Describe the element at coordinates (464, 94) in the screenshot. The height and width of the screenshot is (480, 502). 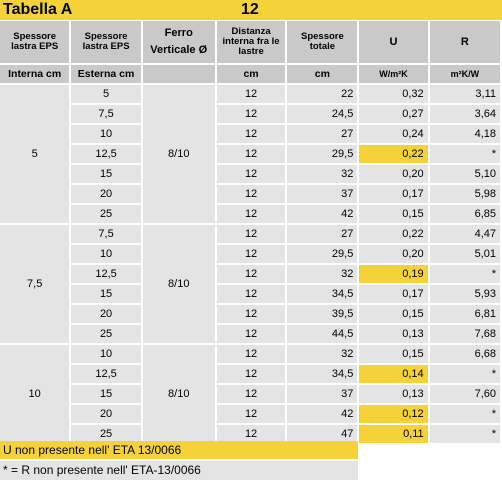
I see `cell-r: 3,11` at that location.